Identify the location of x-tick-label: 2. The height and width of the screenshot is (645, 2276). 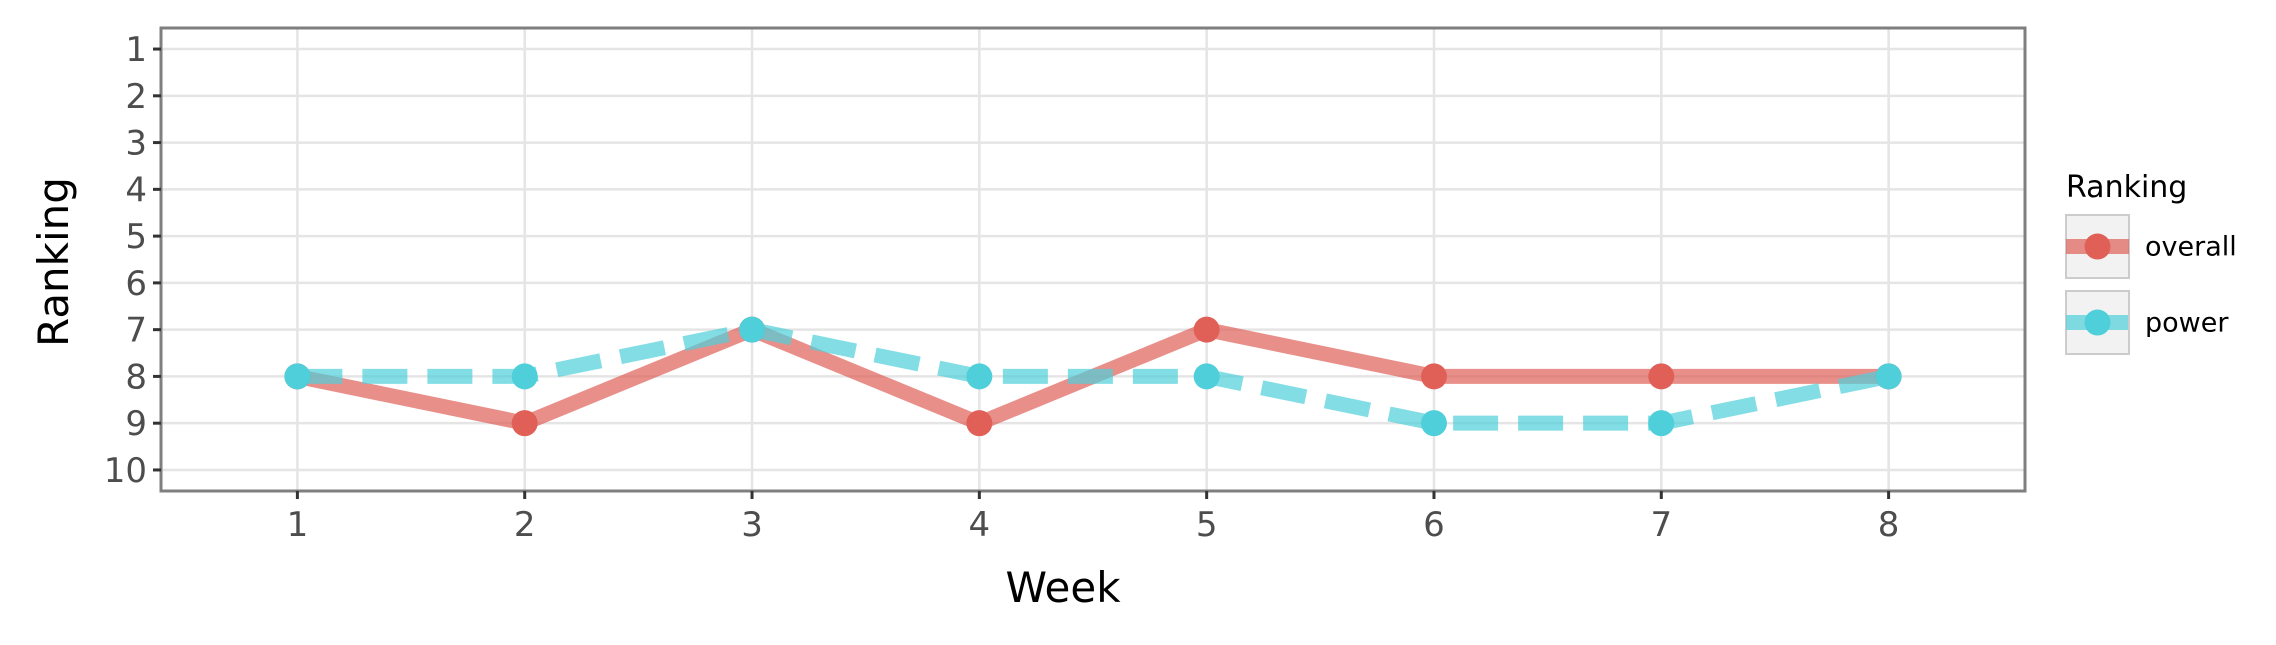
(525, 525).